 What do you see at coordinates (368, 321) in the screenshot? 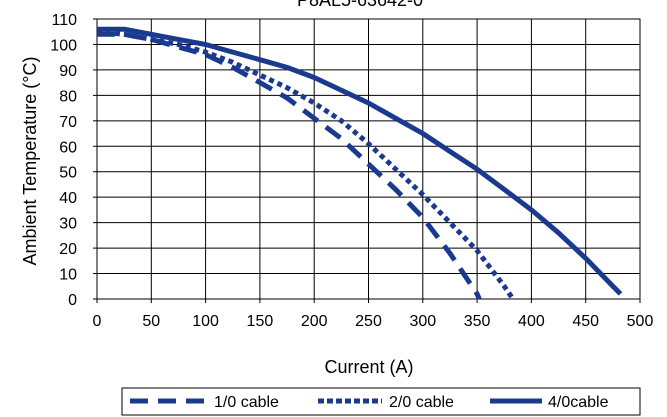
I see `x-tick-label: 250` at bounding box center [368, 321].